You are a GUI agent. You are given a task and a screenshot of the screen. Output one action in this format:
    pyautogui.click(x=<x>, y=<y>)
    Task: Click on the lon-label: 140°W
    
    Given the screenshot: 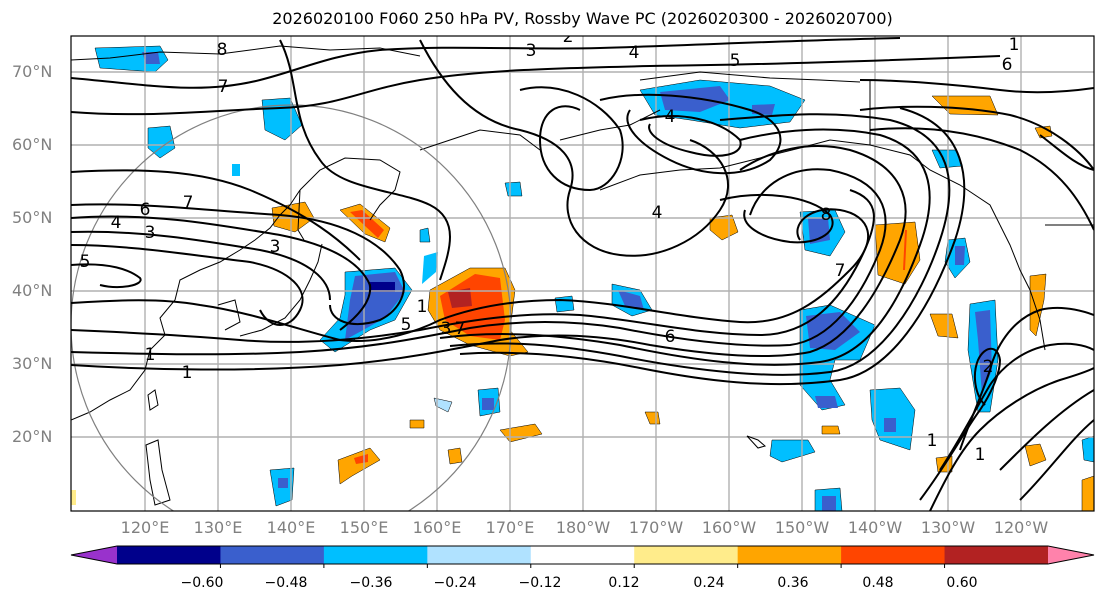 What is the action you would take?
    pyautogui.click(x=875, y=527)
    